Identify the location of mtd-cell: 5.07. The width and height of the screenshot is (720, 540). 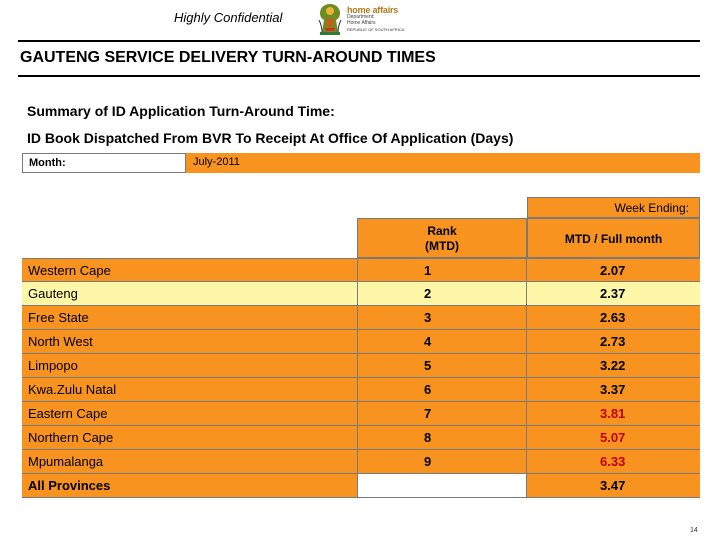
(613, 437).